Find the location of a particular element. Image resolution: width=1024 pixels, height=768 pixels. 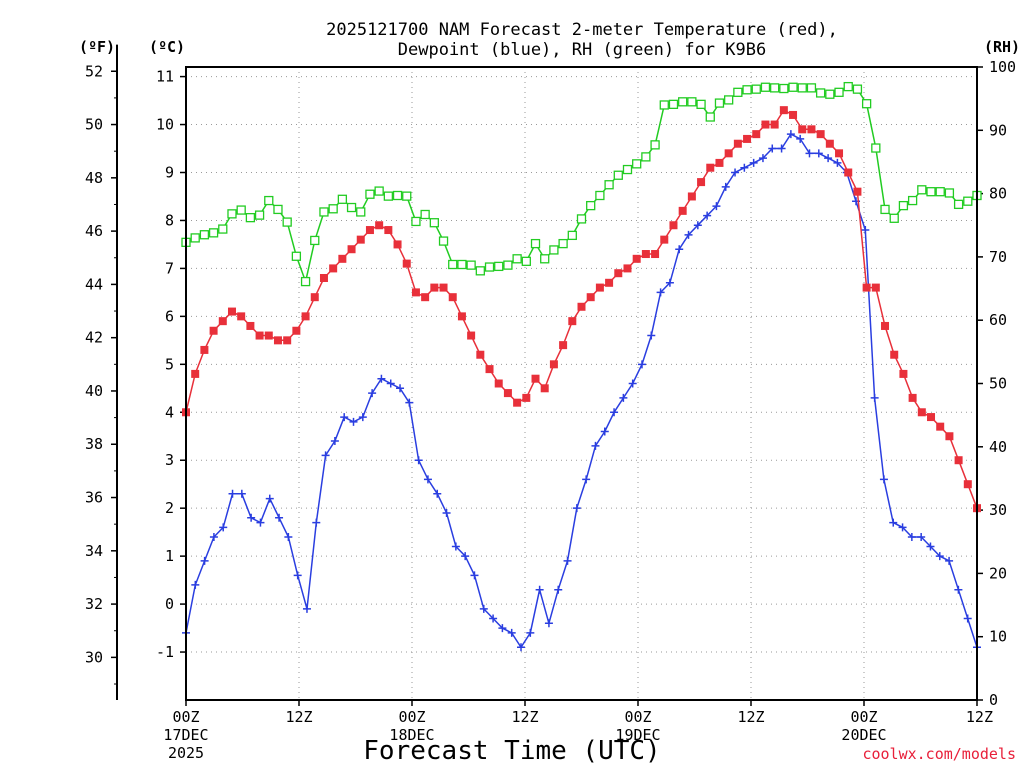

rh-tick-label: 0 is located at coordinates (993, 700).